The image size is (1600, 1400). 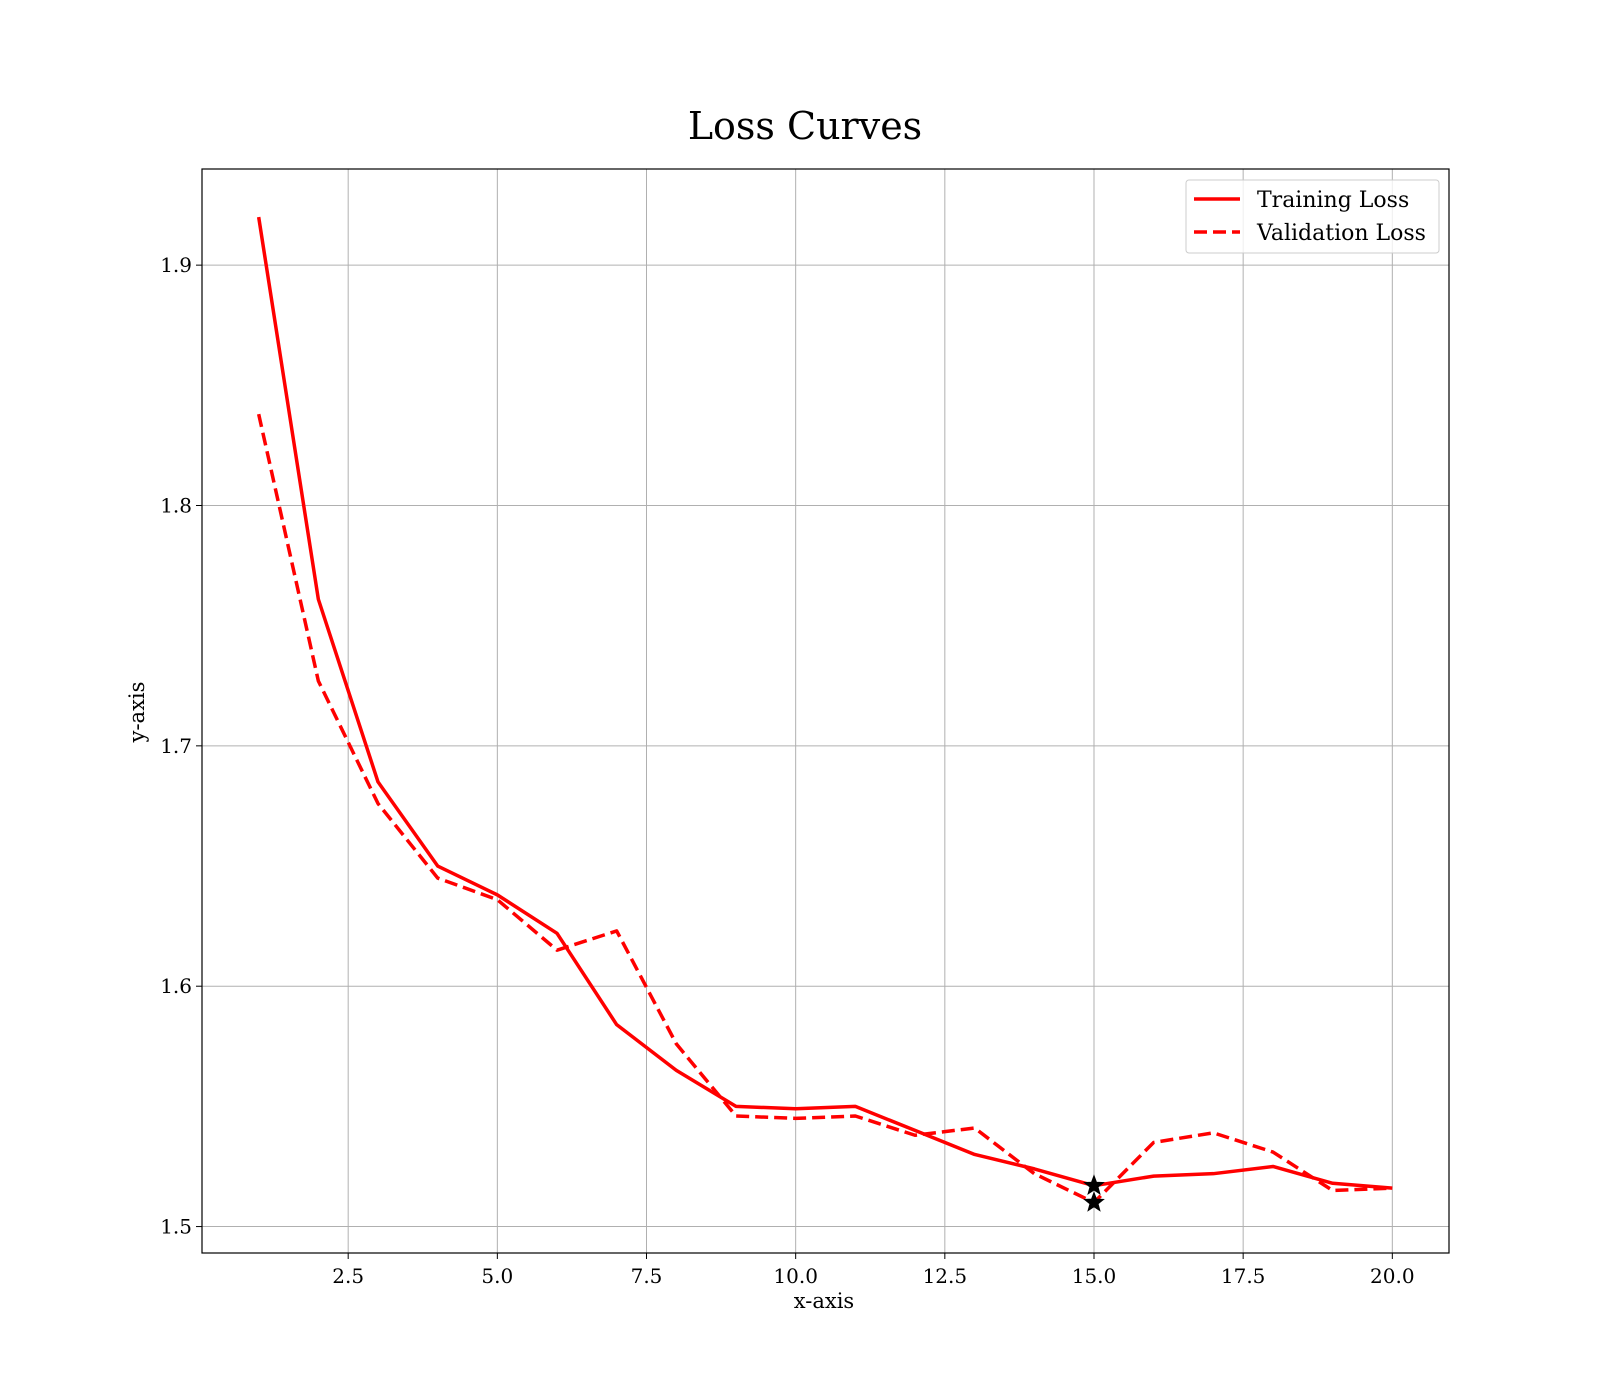 I want to click on legend-box, so click(x=1312, y=216).